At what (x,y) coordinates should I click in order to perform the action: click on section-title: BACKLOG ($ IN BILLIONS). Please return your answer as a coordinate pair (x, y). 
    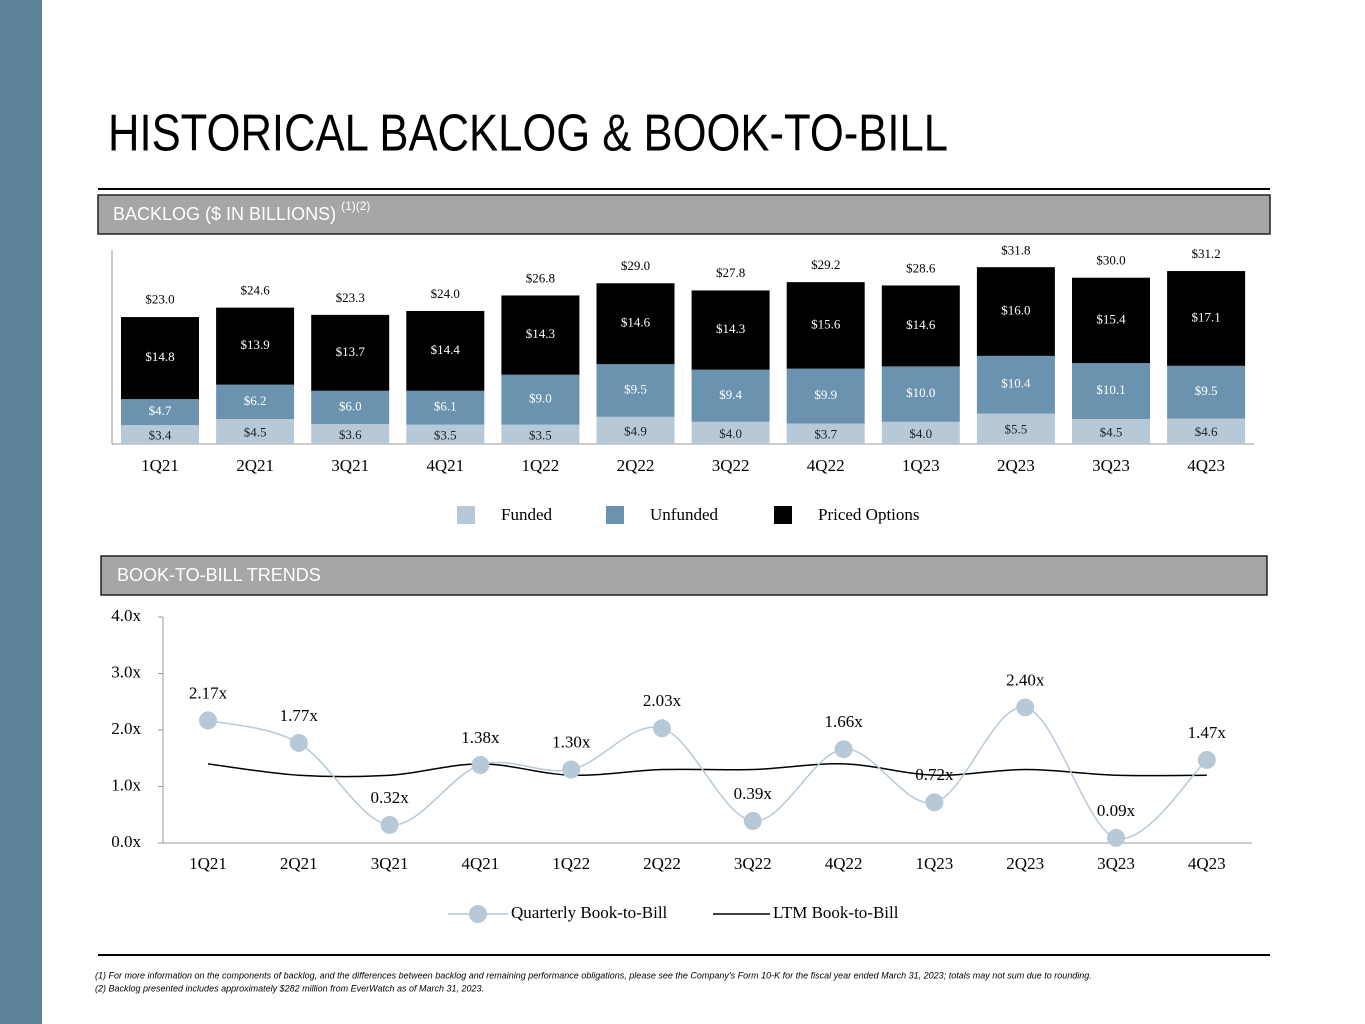
    Looking at the image, I should click on (224, 214).